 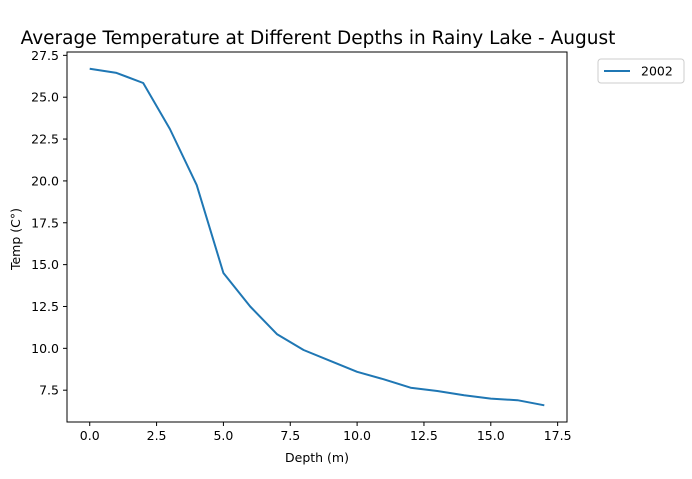 What do you see at coordinates (45, 264) in the screenshot?
I see `y-tick-label: 15.0` at bounding box center [45, 264].